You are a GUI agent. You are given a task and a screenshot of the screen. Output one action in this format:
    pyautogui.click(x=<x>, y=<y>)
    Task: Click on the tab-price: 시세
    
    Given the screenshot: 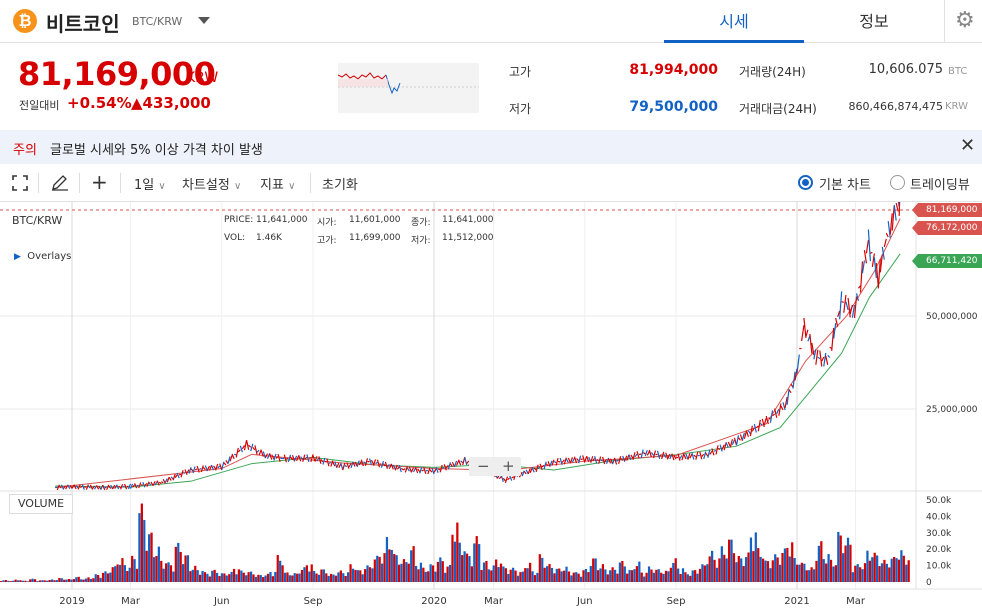 What is the action you would take?
    pyautogui.click(x=734, y=21)
    